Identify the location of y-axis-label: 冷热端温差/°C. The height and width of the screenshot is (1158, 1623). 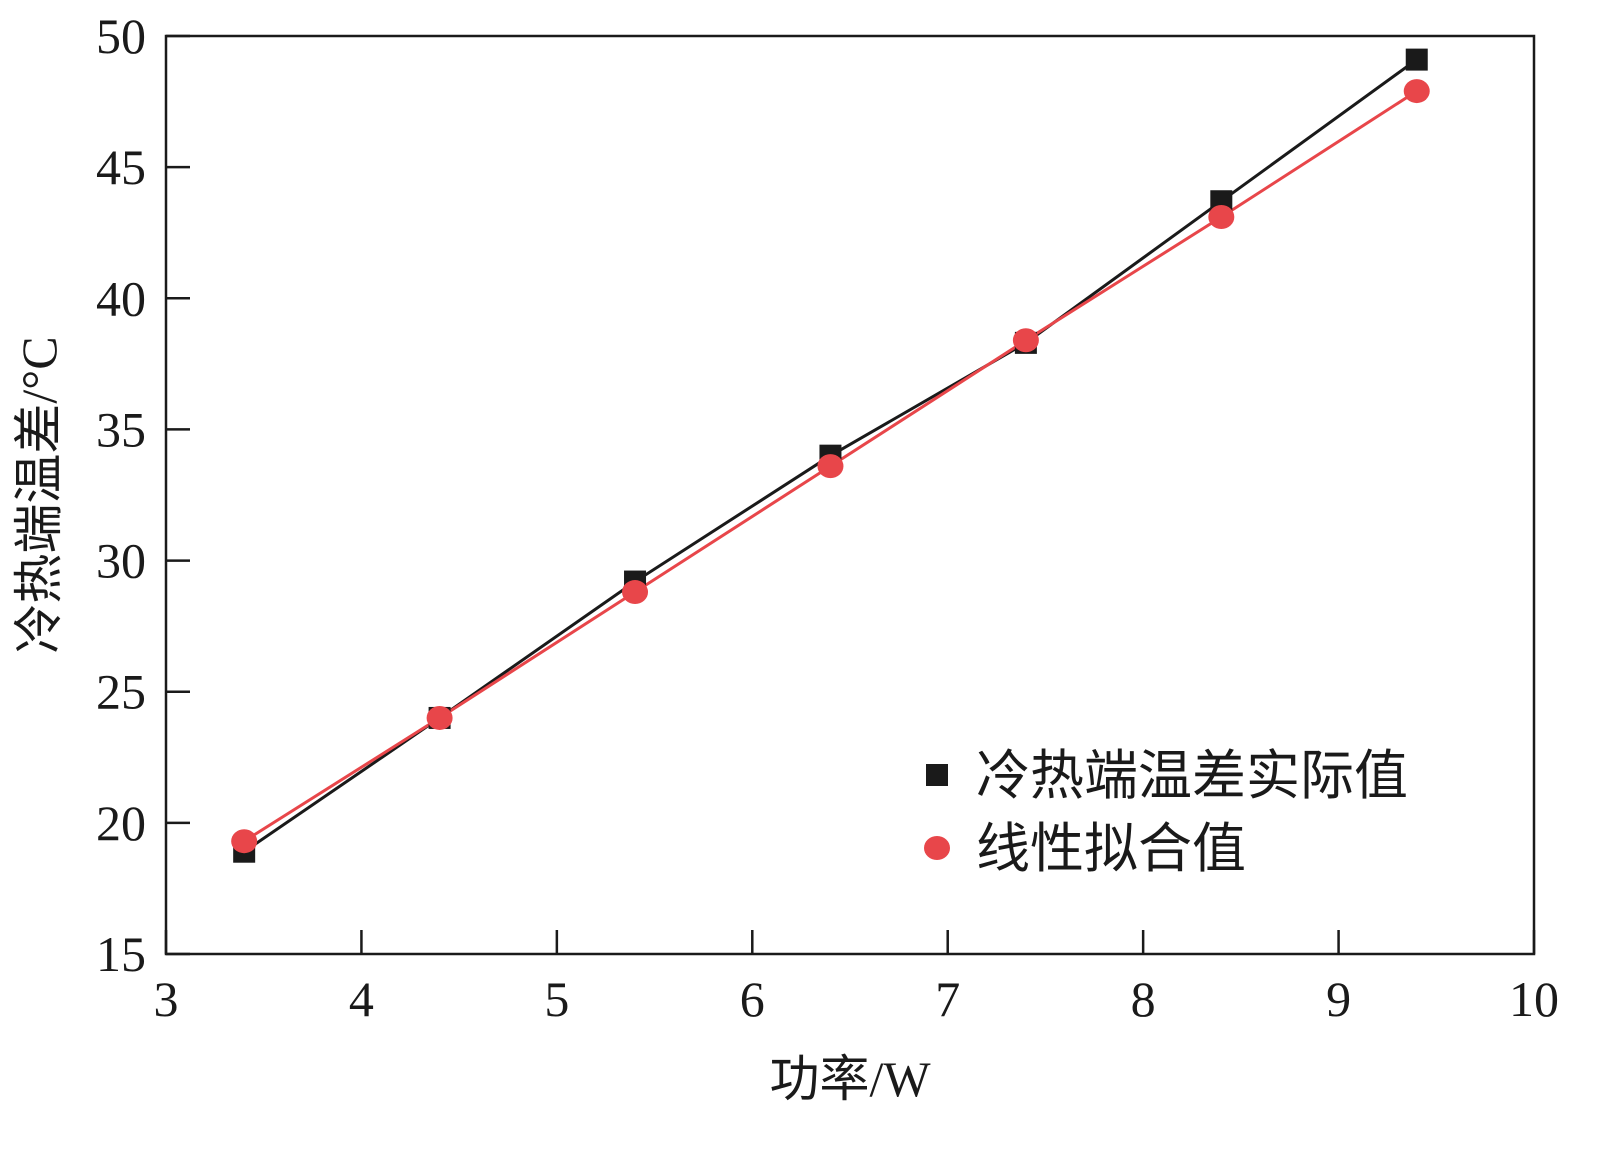
(39, 494).